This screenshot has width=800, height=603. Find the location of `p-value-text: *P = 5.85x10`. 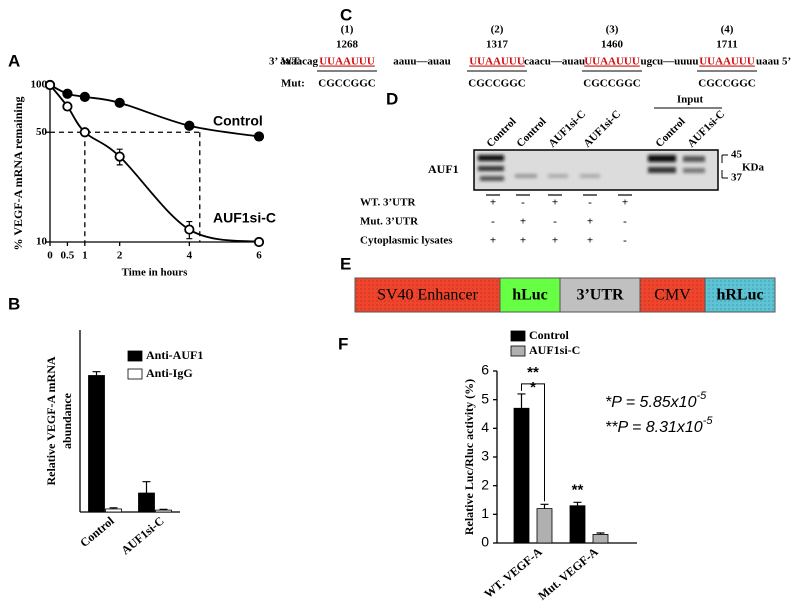

p-value-text: *P = 5.85x10 is located at coordinates (651, 402).